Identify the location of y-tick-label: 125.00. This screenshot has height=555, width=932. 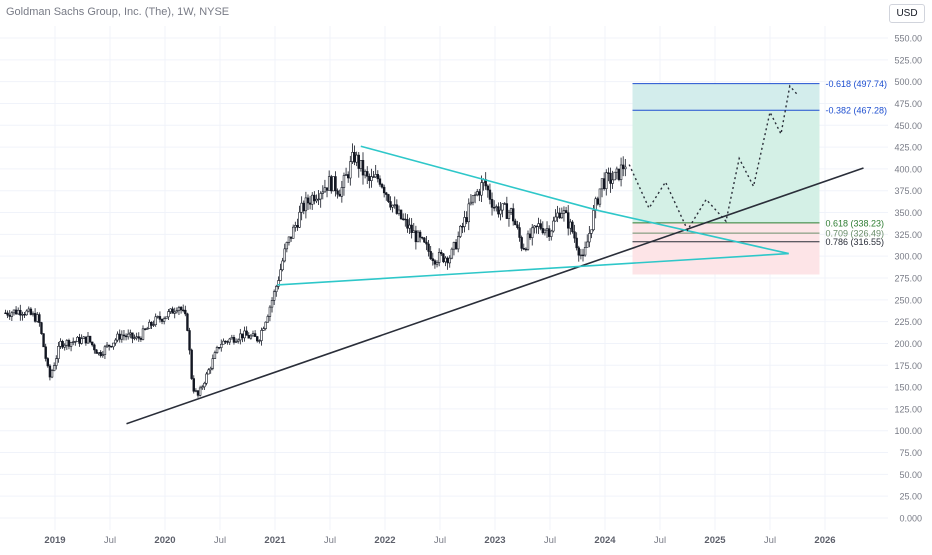
(908, 409).